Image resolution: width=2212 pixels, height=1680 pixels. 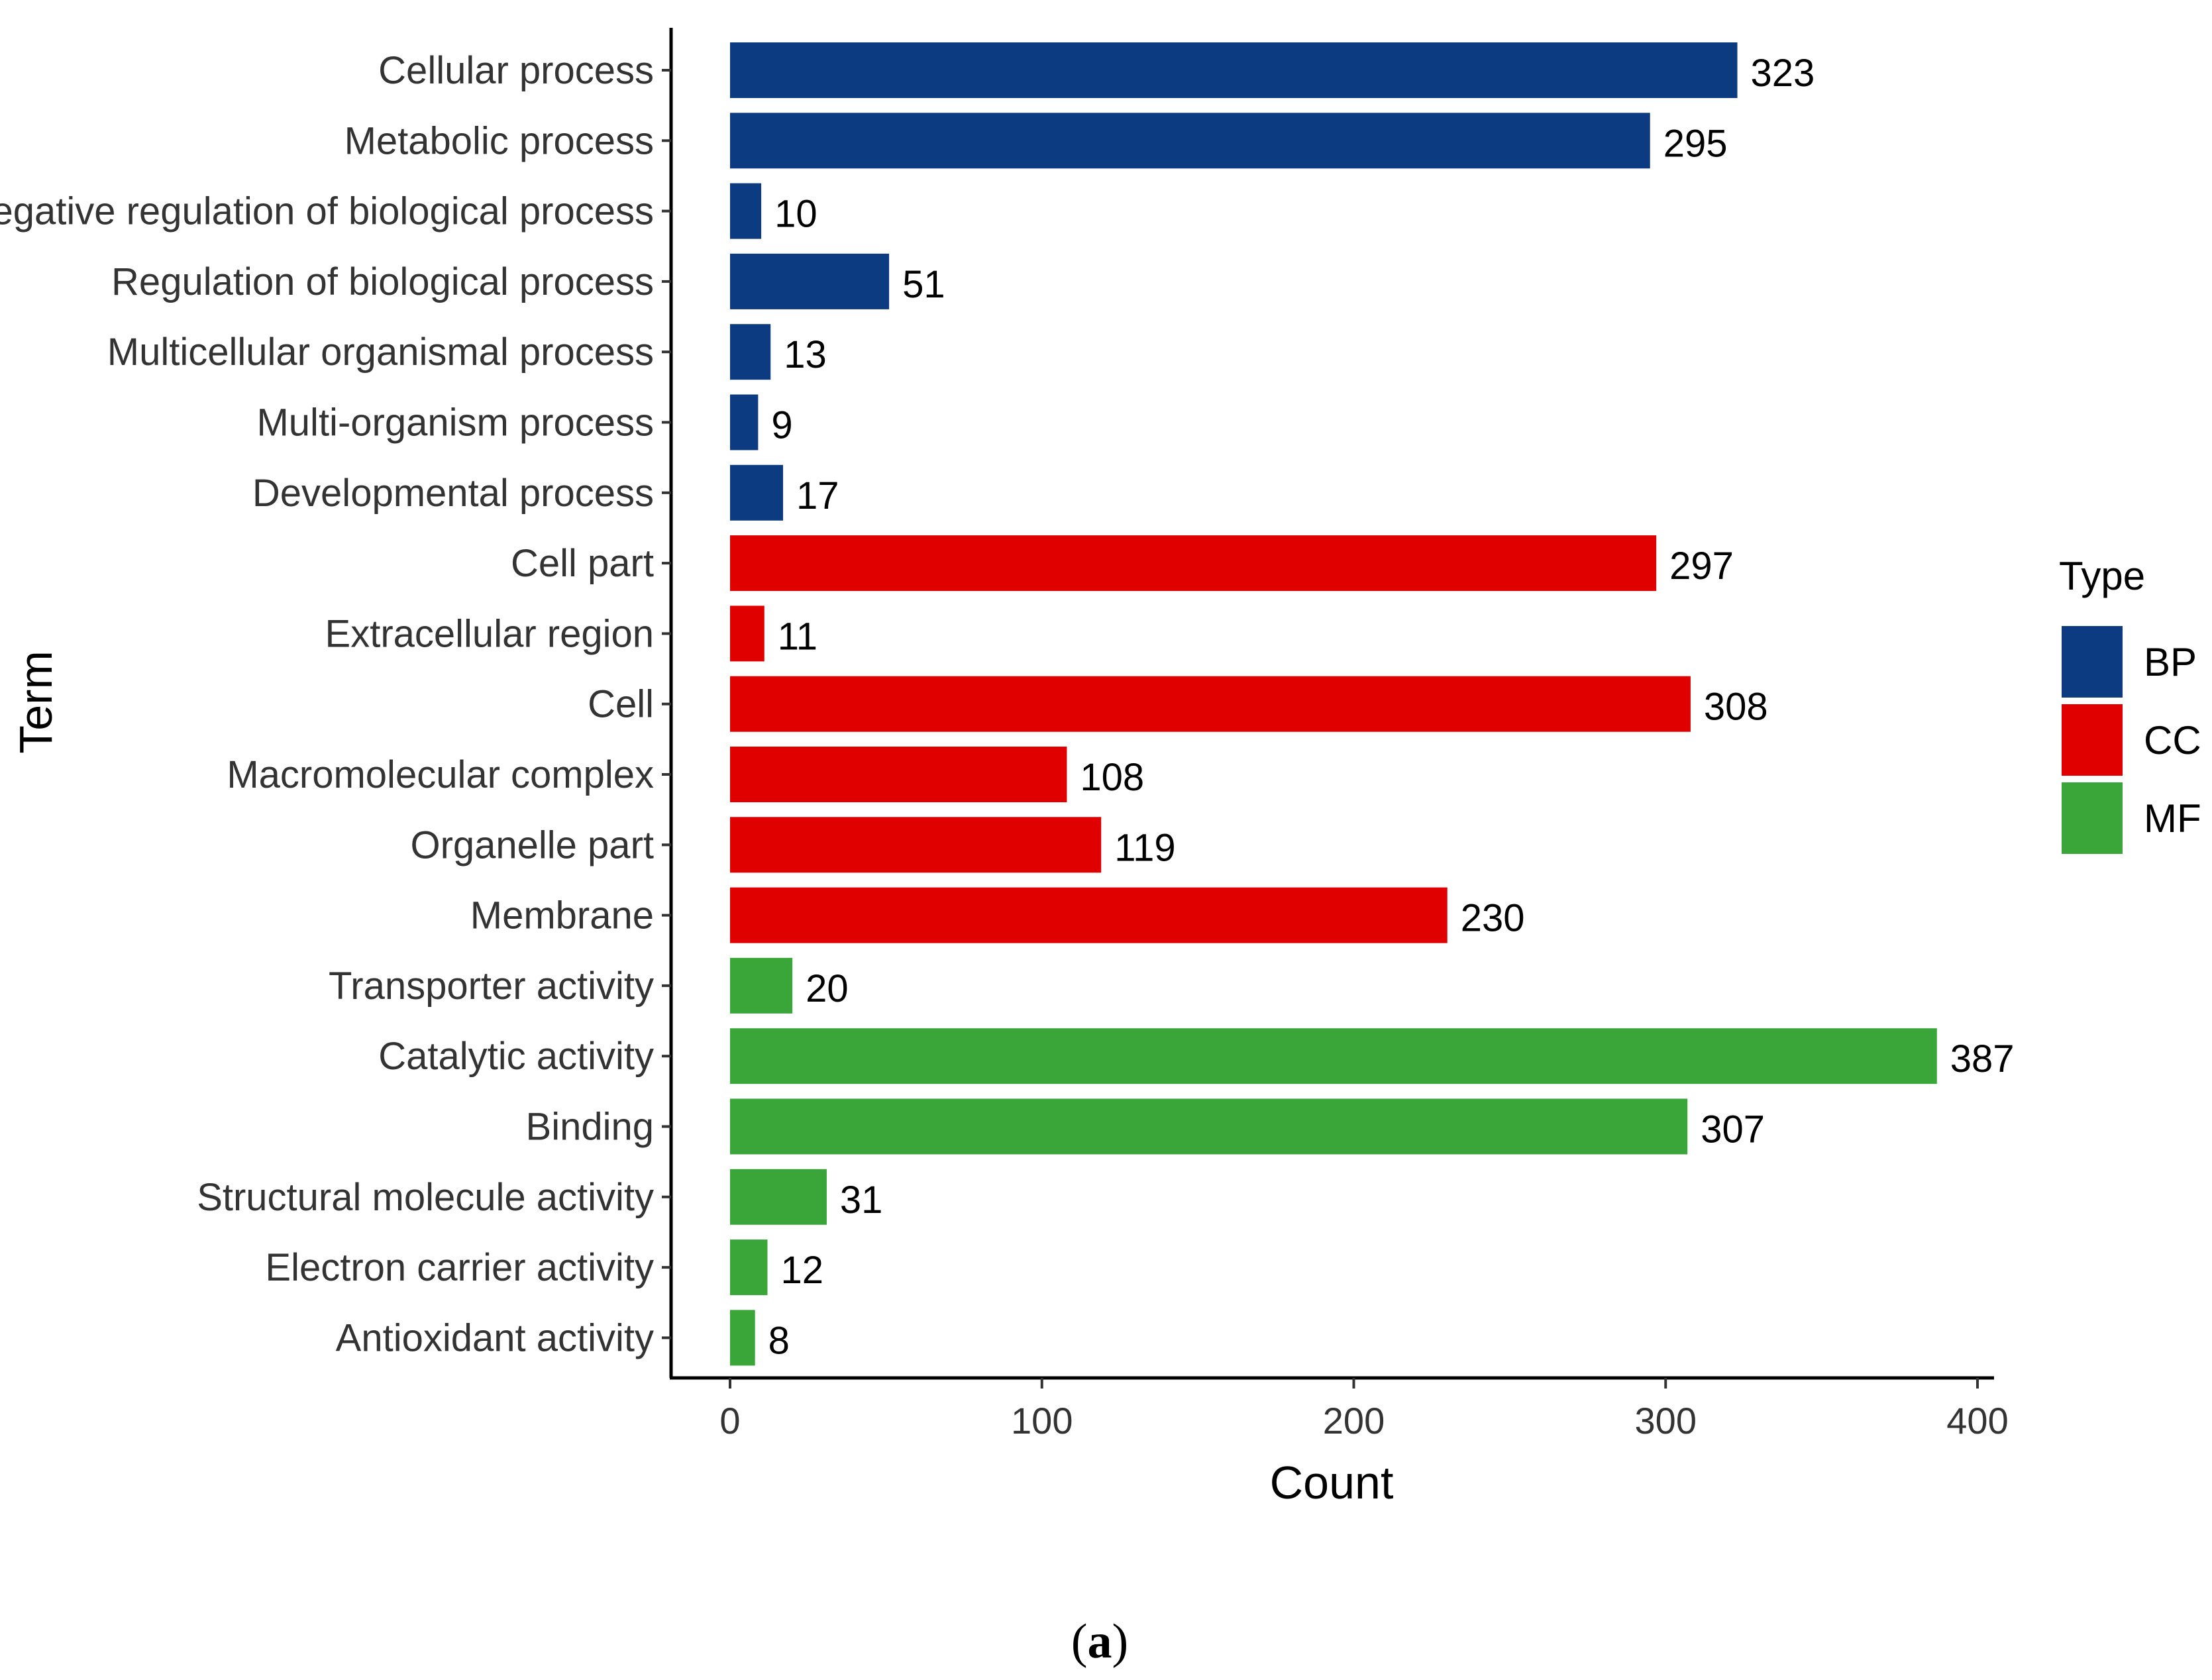 I want to click on y-tick-label: Organelle part, so click(x=532, y=844).